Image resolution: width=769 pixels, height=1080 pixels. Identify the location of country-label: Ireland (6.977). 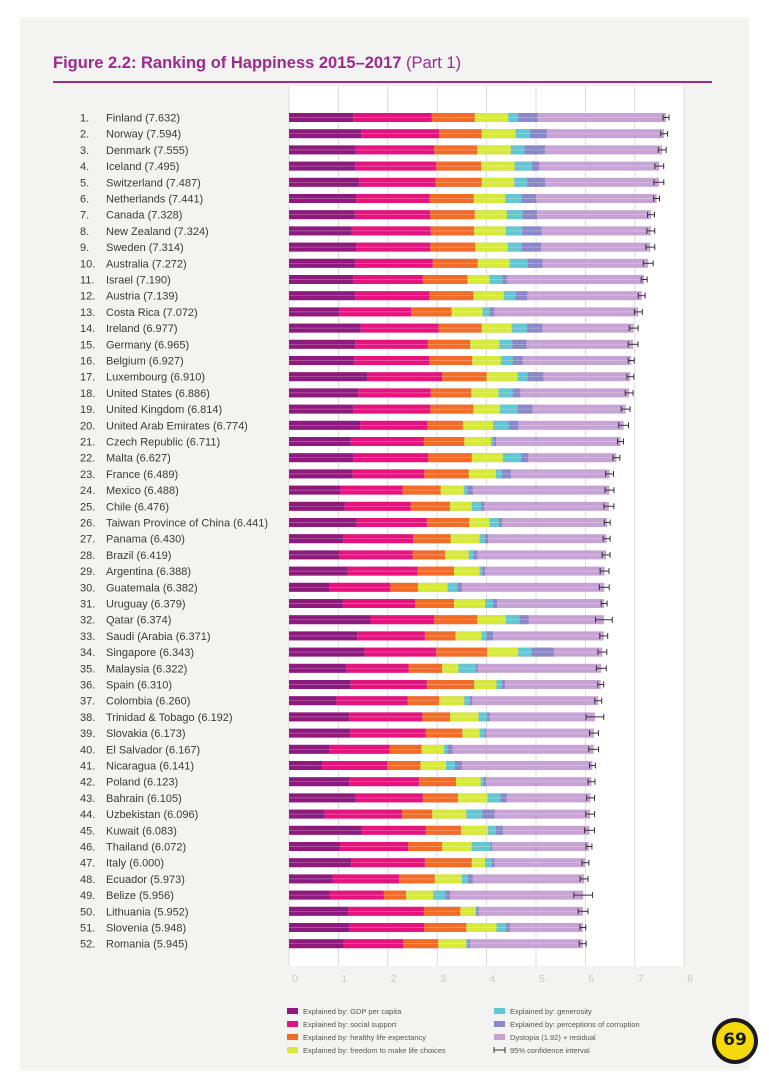
(142, 329).